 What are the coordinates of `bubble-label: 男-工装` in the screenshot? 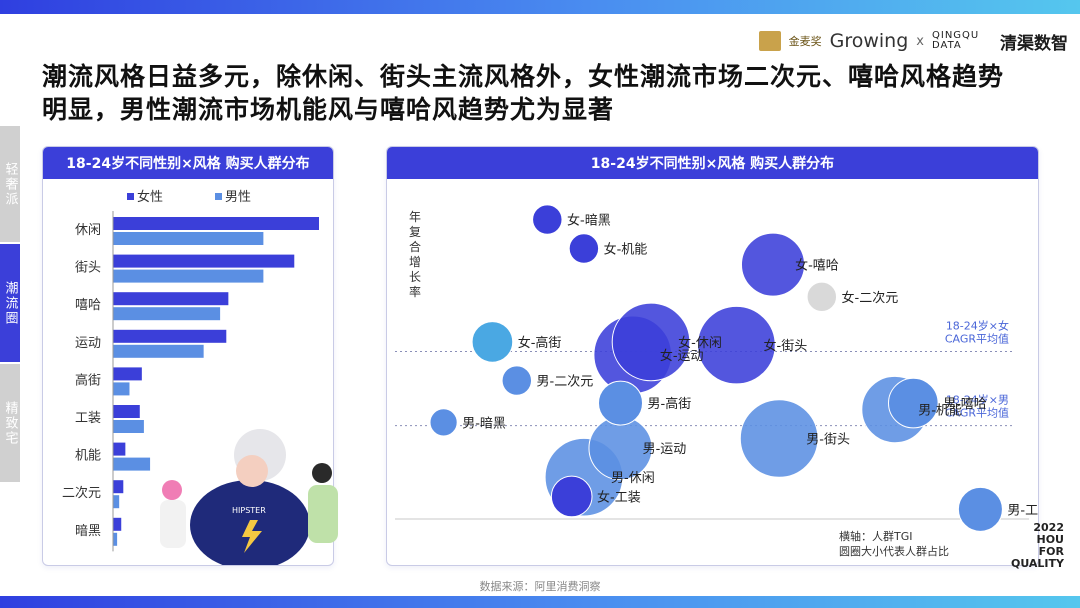 It's located at (1022, 510).